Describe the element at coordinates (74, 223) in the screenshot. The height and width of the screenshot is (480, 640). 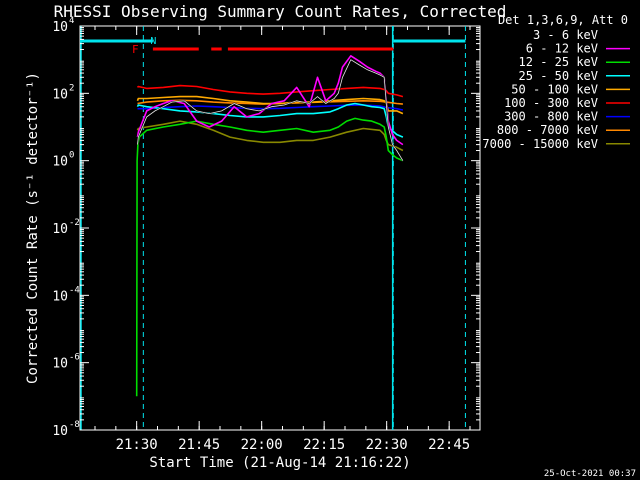
I see `y-tick-exponent: -2` at that location.